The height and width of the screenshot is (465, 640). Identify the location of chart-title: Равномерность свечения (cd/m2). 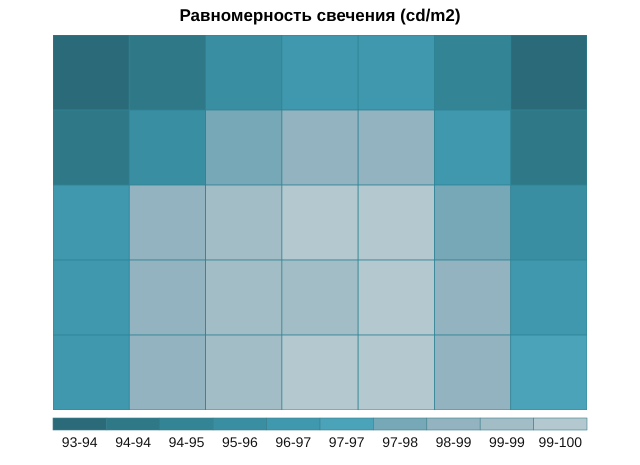
(320, 16).